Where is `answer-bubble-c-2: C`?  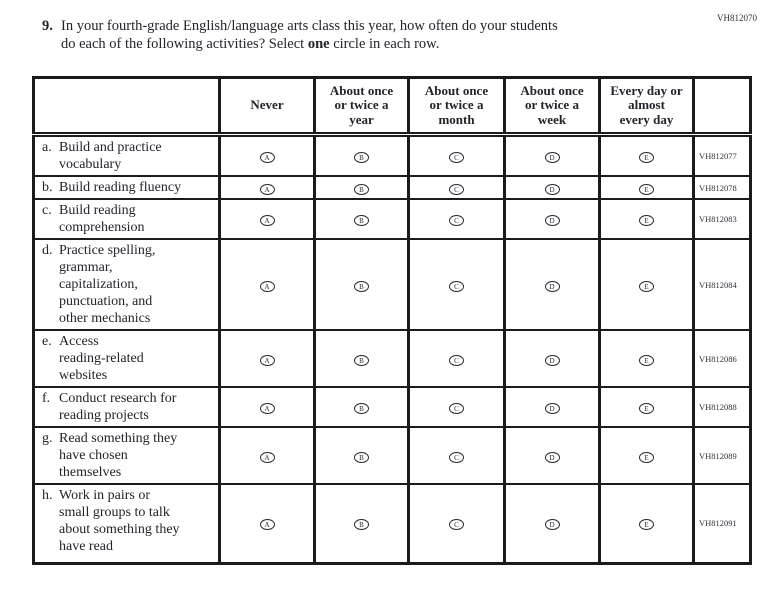 answer-bubble-c-2: C is located at coordinates (456, 220).